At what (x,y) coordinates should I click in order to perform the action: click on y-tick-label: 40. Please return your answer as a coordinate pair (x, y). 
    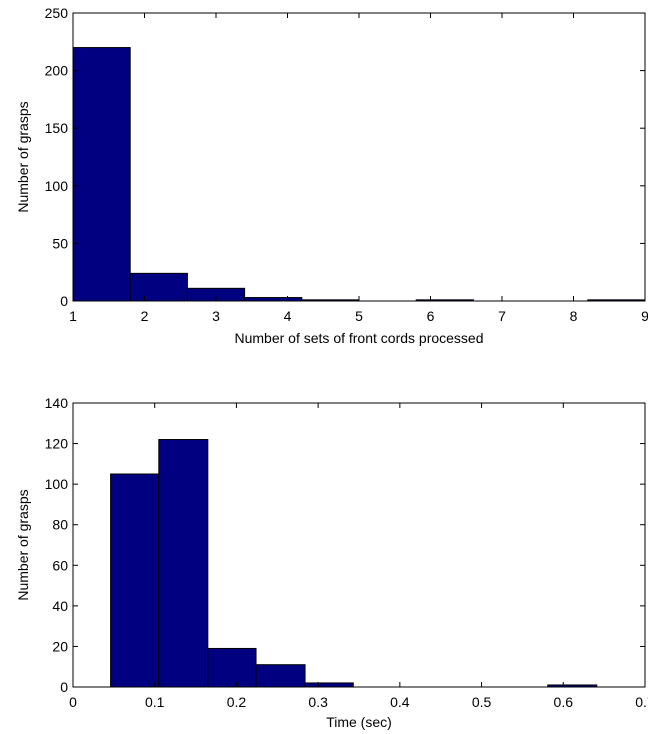
    Looking at the image, I should click on (60, 606).